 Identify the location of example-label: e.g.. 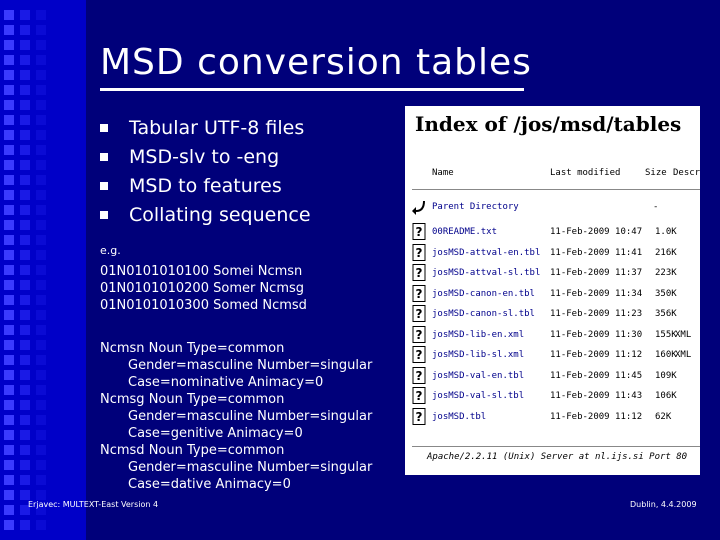
(110, 250).